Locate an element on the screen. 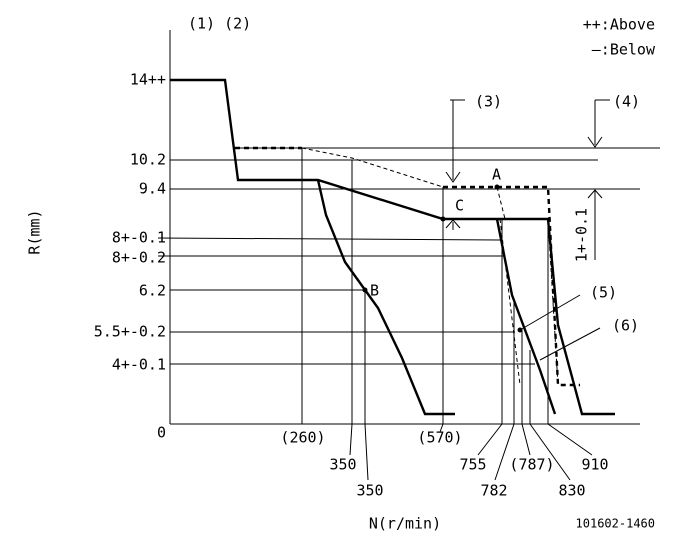 The height and width of the screenshot is (549, 681). y-label: 8+-0.1 is located at coordinates (139, 238).